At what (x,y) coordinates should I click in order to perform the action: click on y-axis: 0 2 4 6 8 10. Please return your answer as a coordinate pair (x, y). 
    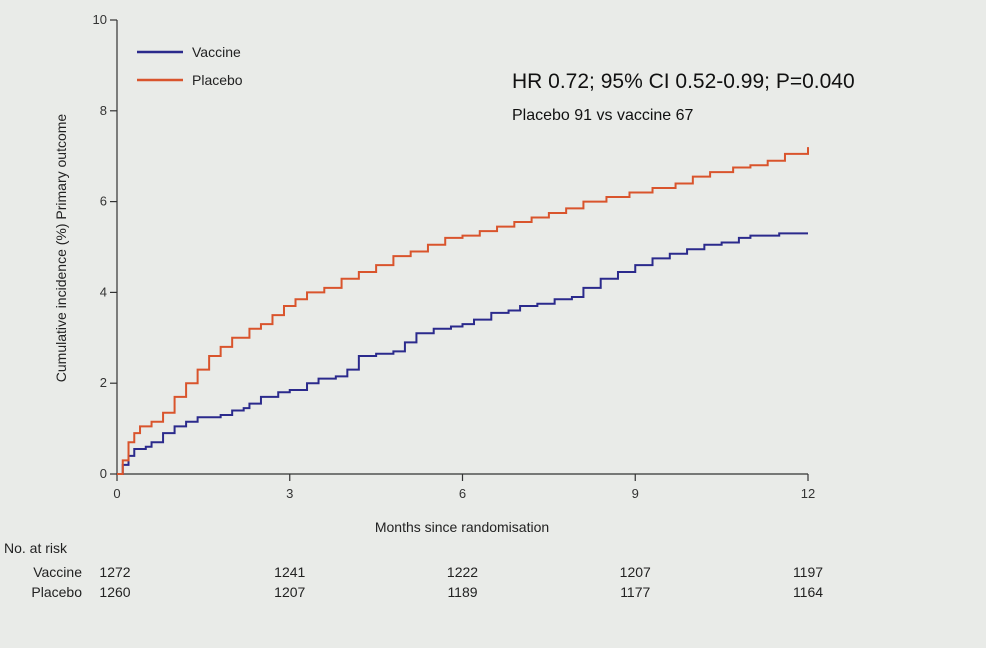
    Looking at the image, I should click on (105, 246).